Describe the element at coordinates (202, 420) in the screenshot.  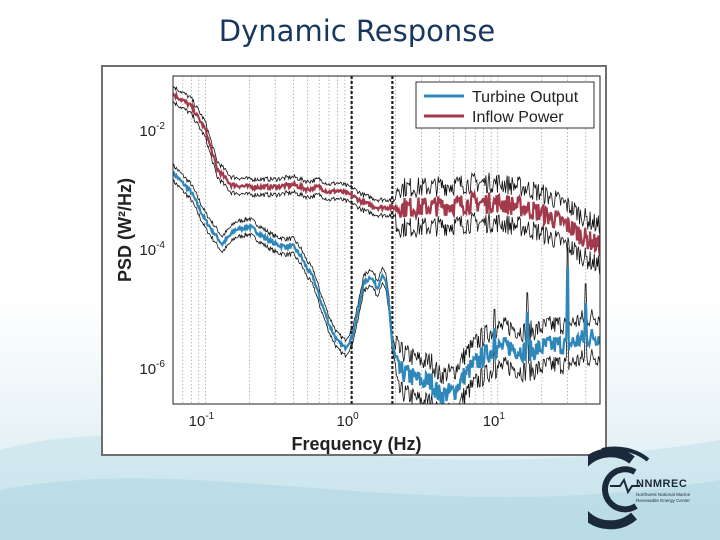
I see `x-tick-label: 10⁻¹` at that location.